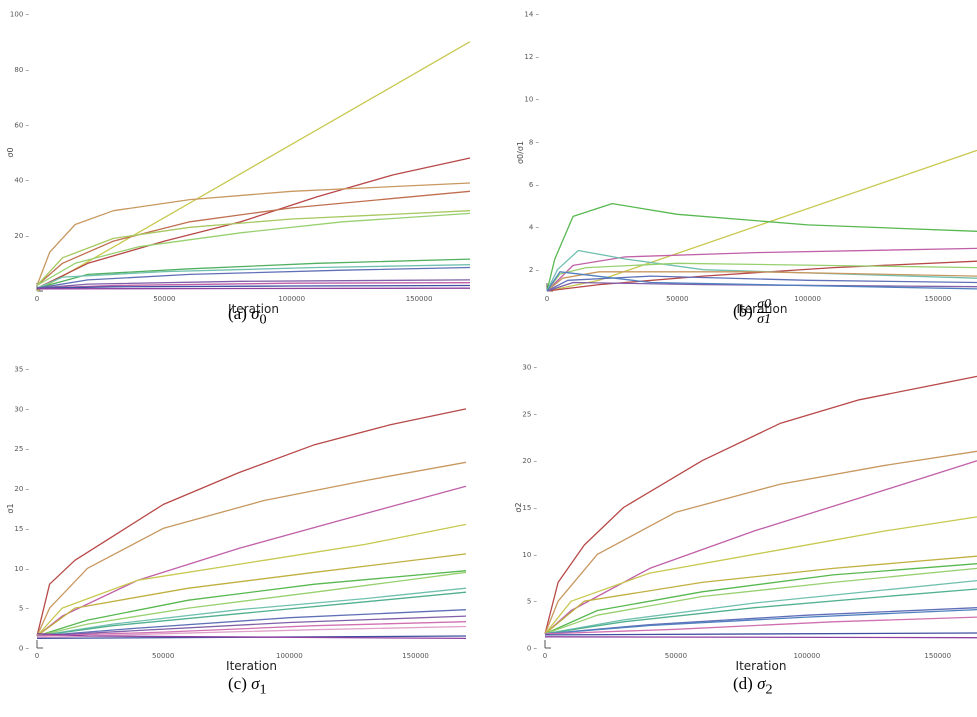 Image resolution: width=977 pixels, height=717 pixels. I want to click on y-tick-label: 40 –, so click(21, 181).